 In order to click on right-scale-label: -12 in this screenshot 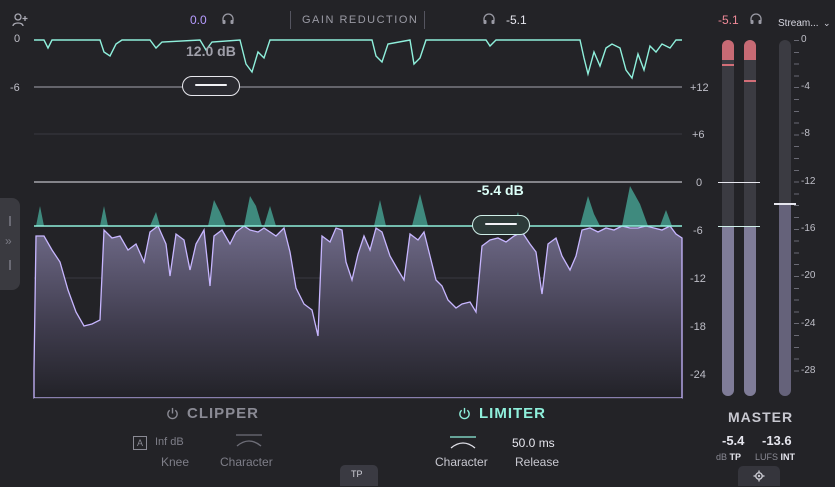, I will do `click(698, 279)`.